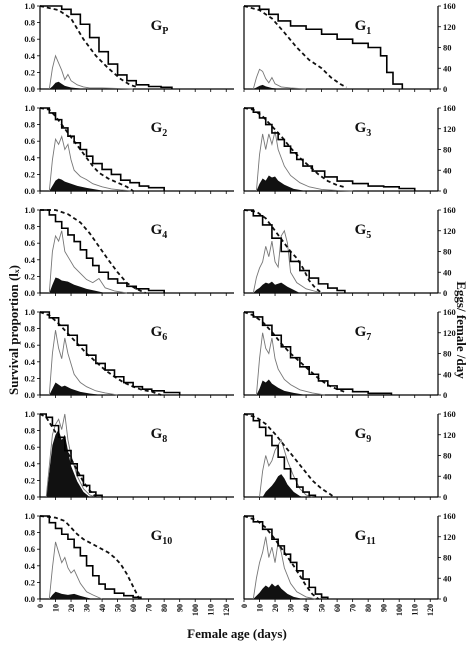 The image size is (474, 651). I want to click on panel-label-subscript: 9, so click(368, 439).